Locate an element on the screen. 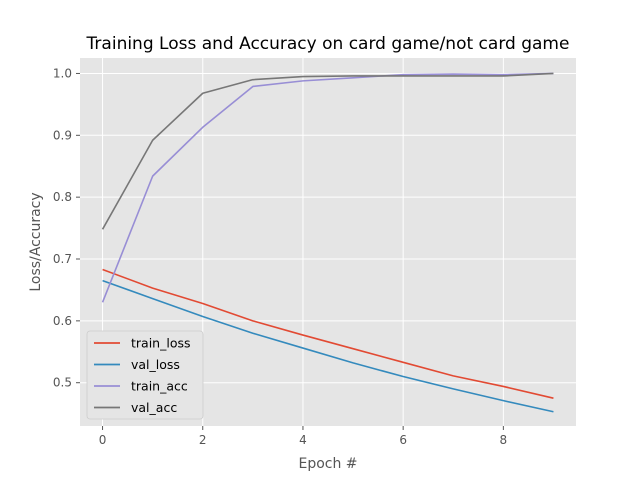 The width and height of the screenshot is (640, 480). x-axis-label: Epoch # is located at coordinates (327, 464).